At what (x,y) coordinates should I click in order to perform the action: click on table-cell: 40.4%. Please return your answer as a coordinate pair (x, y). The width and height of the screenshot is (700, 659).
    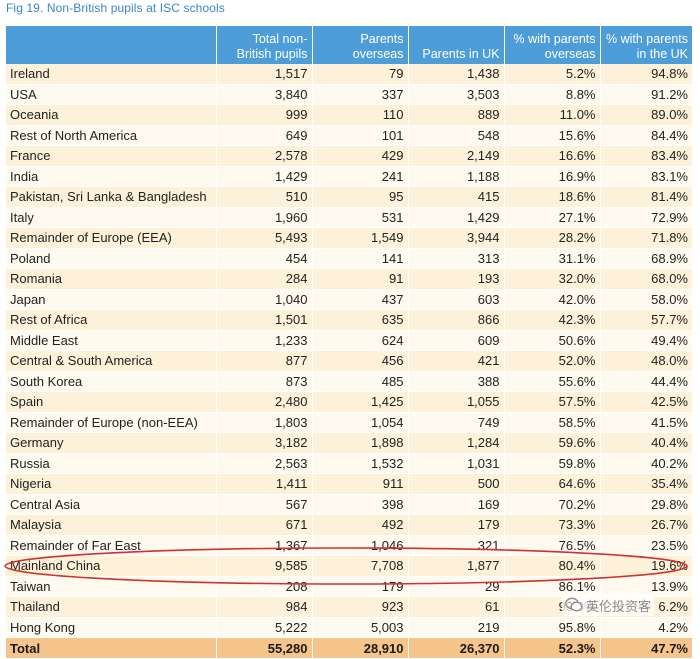
    Looking at the image, I should click on (645, 443).